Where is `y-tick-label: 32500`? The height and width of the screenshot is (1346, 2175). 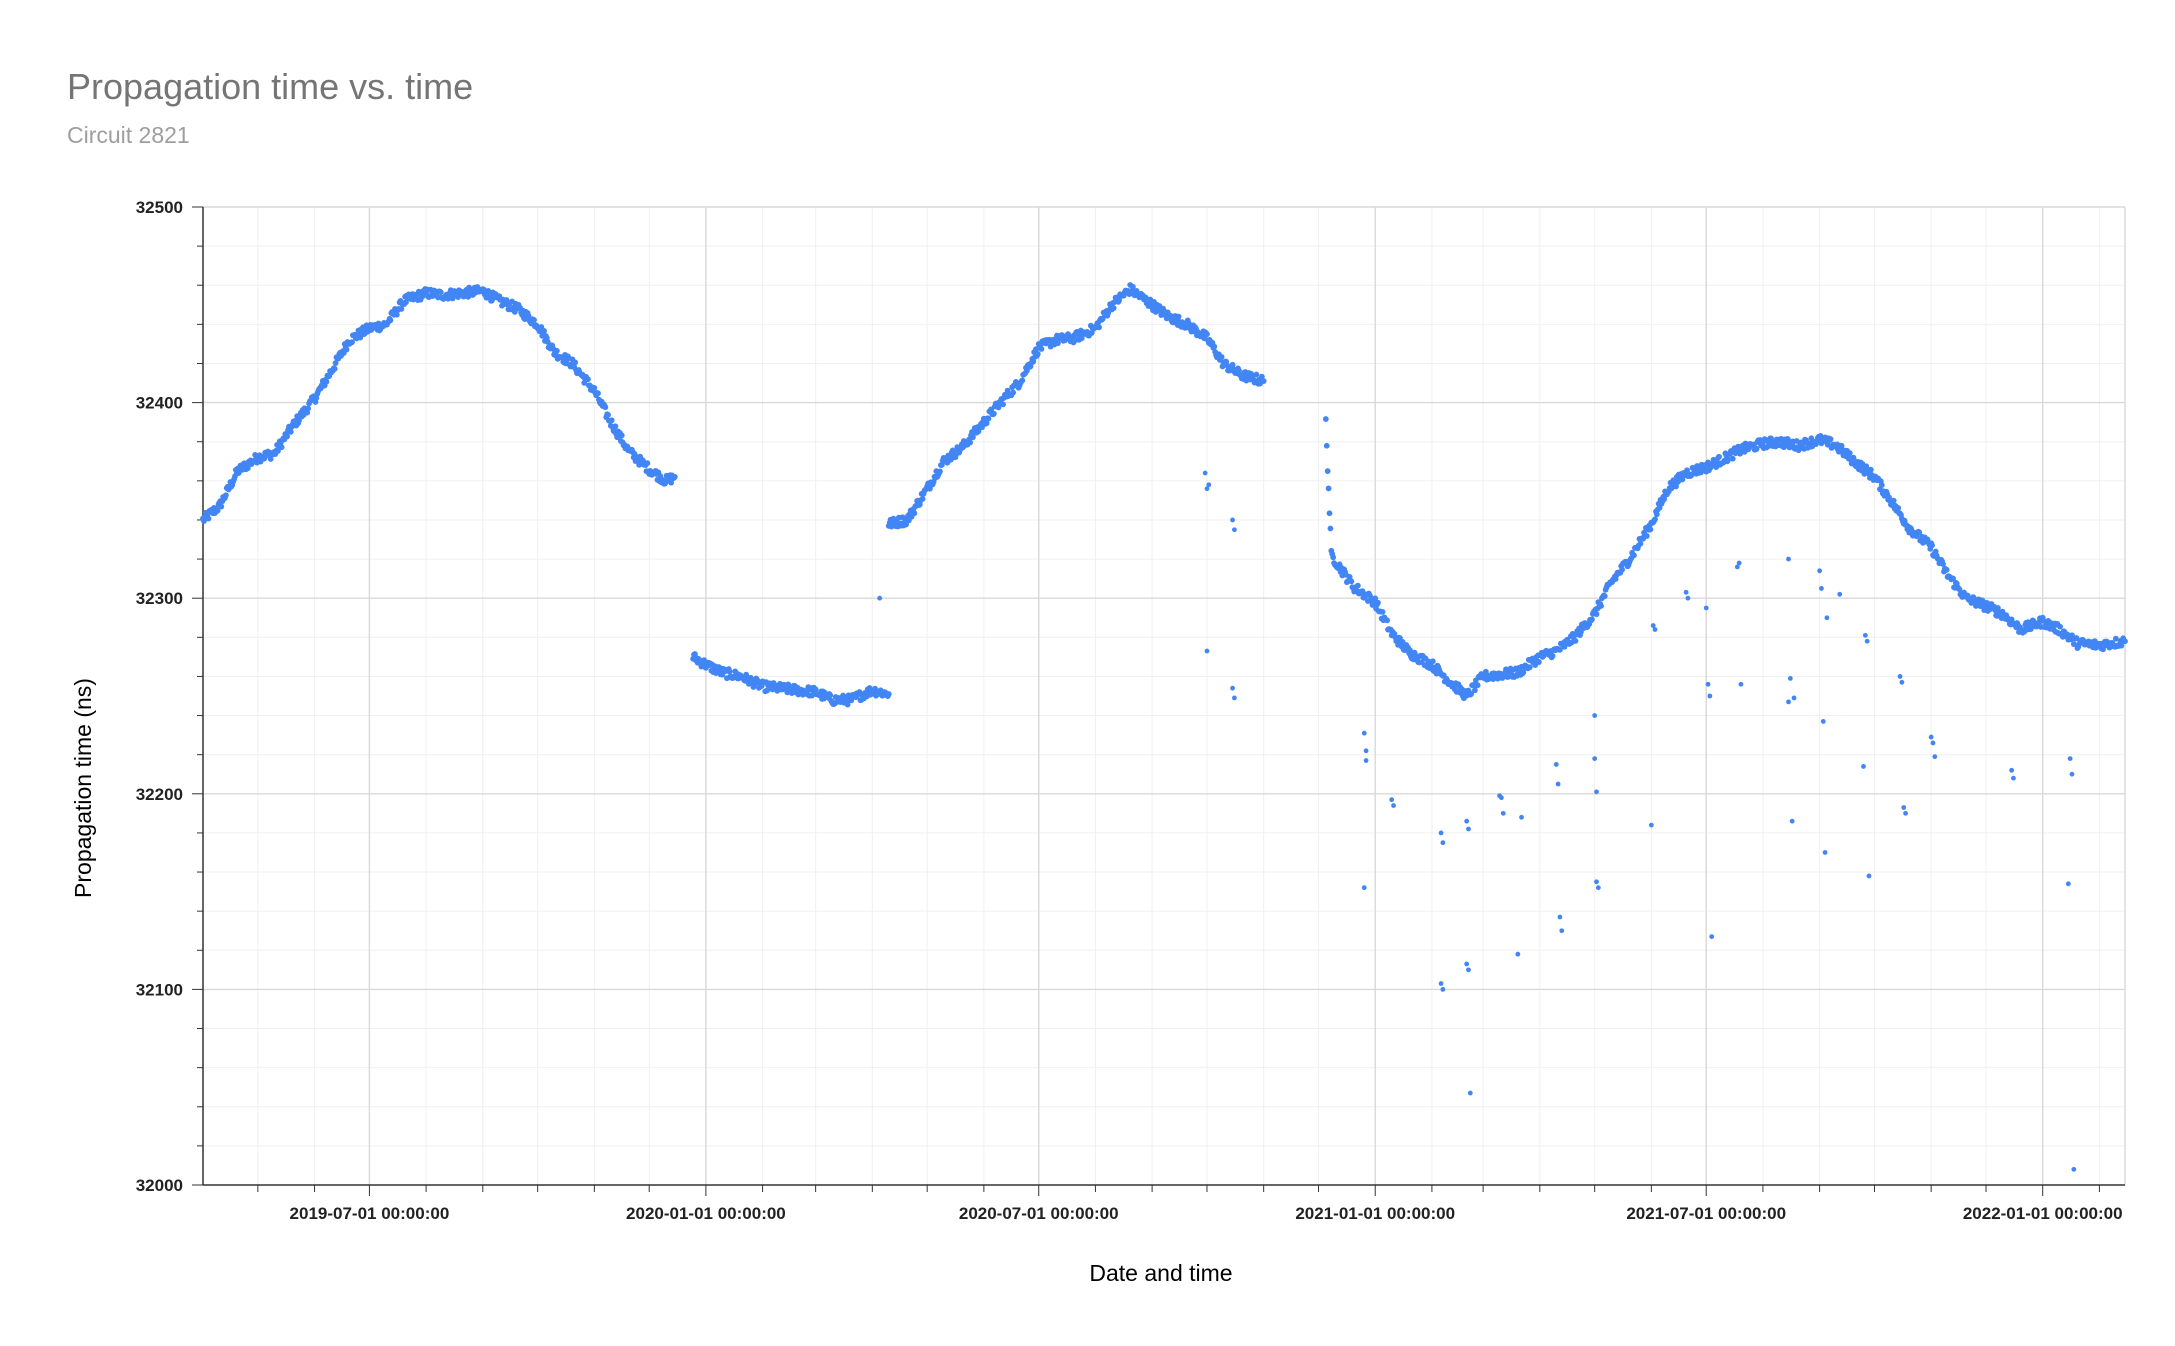 y-tick-label: 32500 is located at coordinates (159, 207).